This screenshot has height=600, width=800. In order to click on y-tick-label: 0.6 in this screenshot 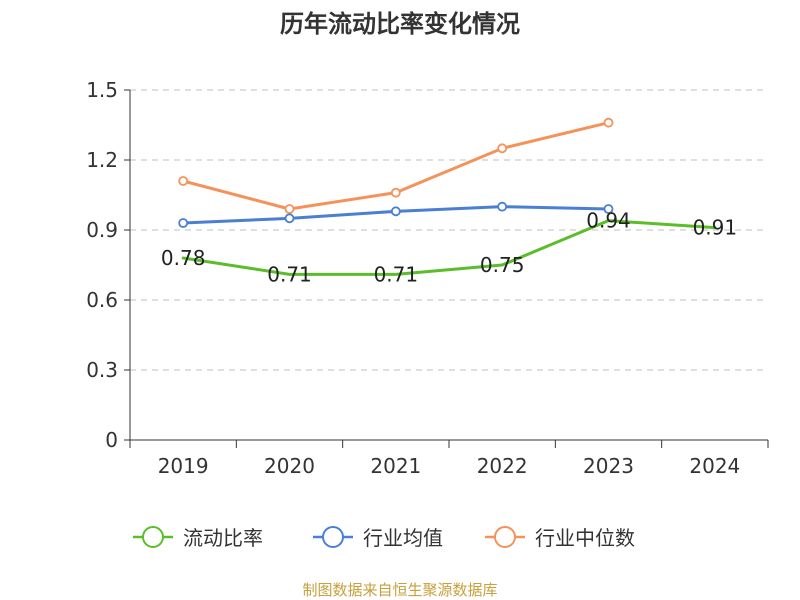, I will do `click(102, 300)`.